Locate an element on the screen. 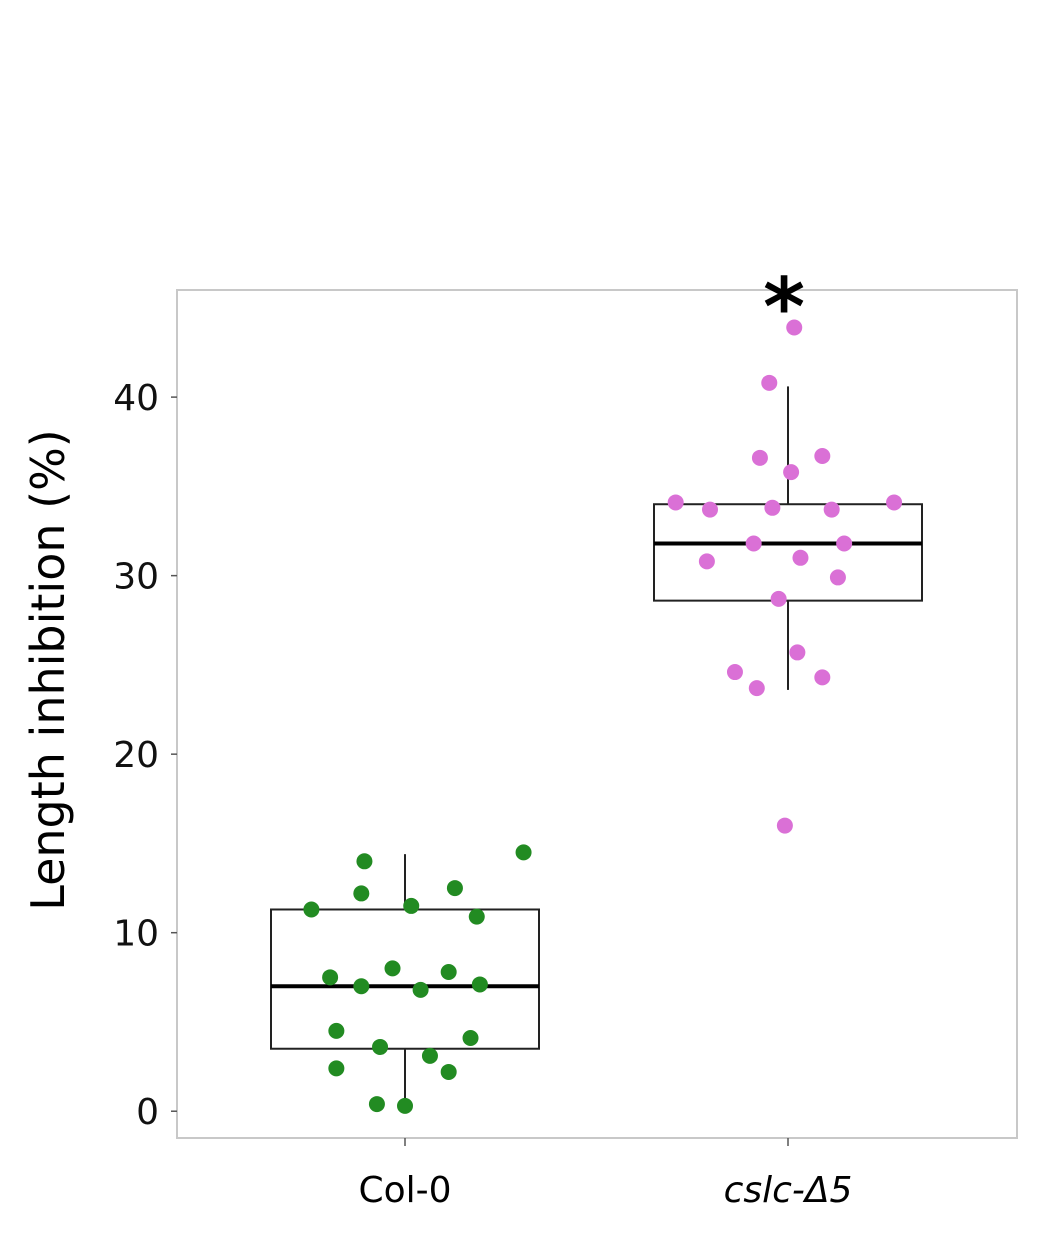 Image resolution: width=1042 pixels, height=1242 pixels. y-tick-label: 30 is located at coordinates (136, 577).